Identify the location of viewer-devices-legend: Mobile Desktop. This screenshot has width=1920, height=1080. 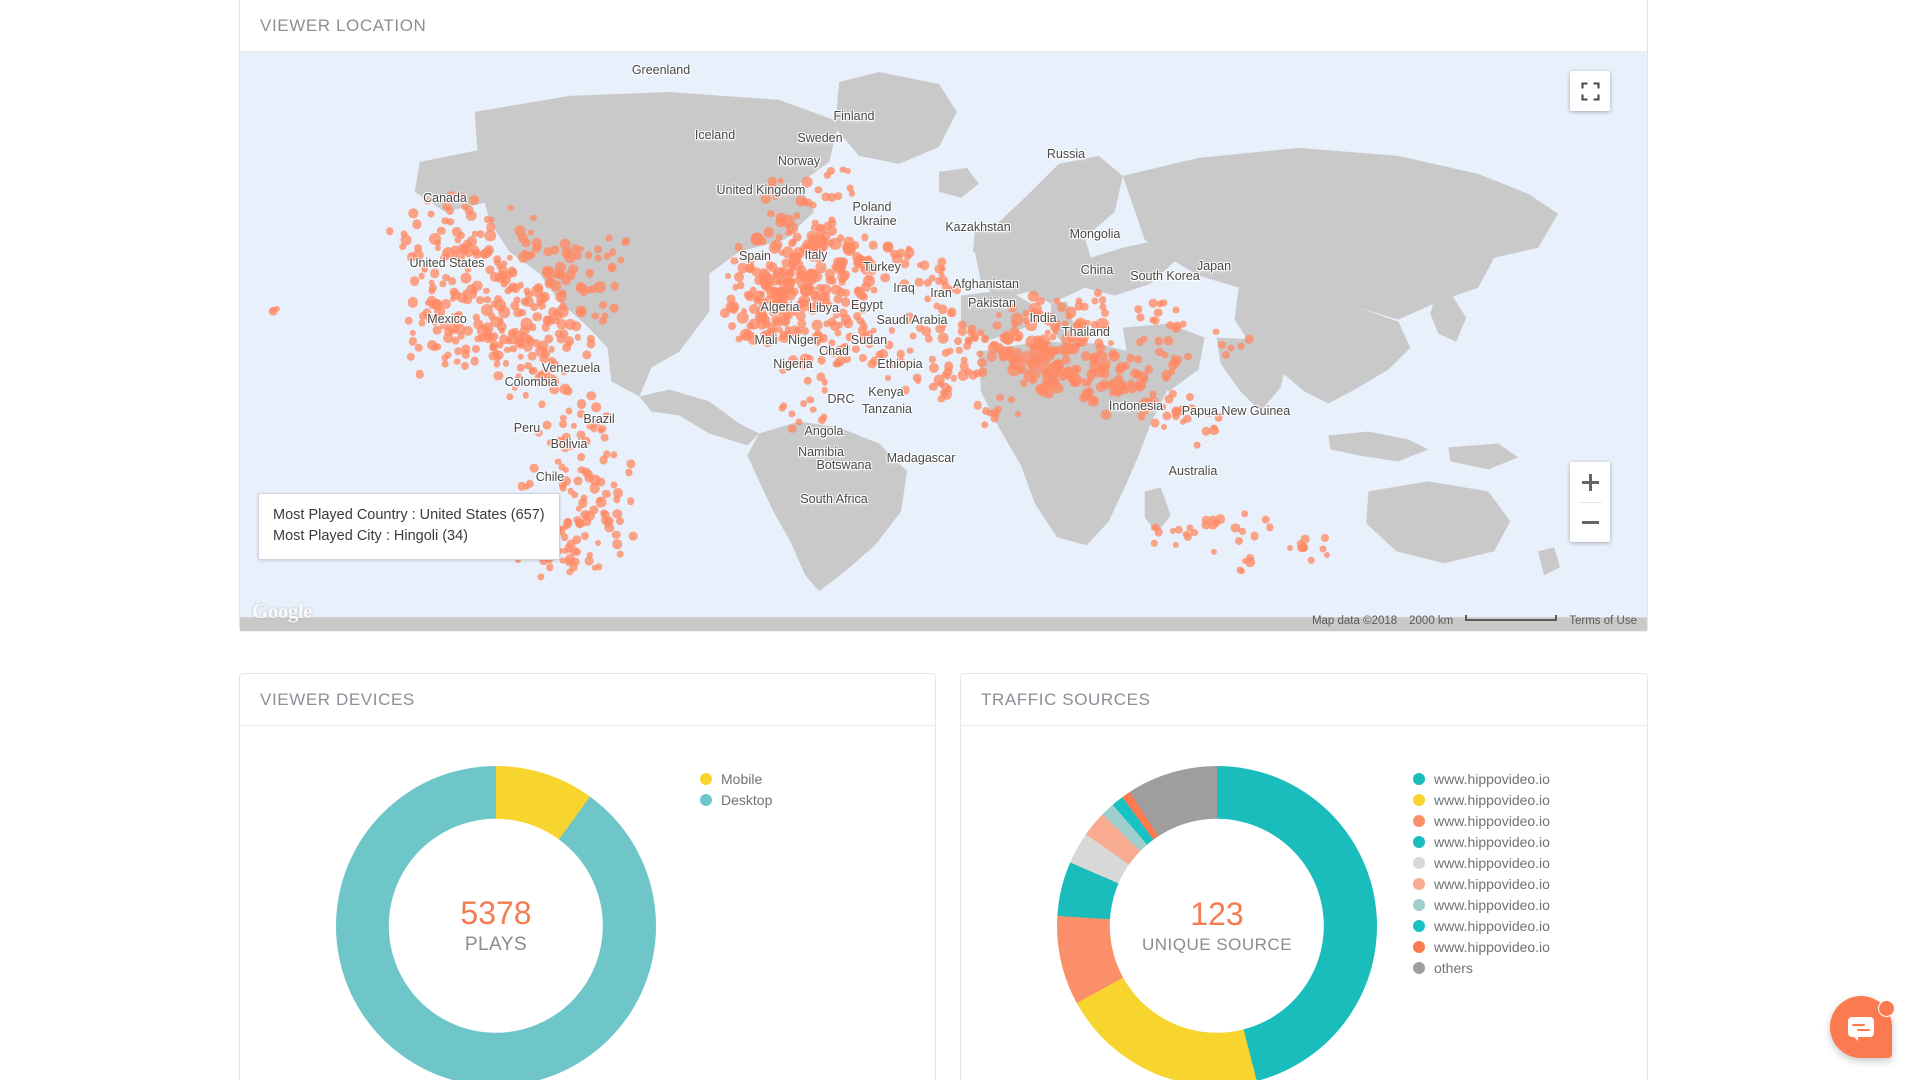
(736, 789).